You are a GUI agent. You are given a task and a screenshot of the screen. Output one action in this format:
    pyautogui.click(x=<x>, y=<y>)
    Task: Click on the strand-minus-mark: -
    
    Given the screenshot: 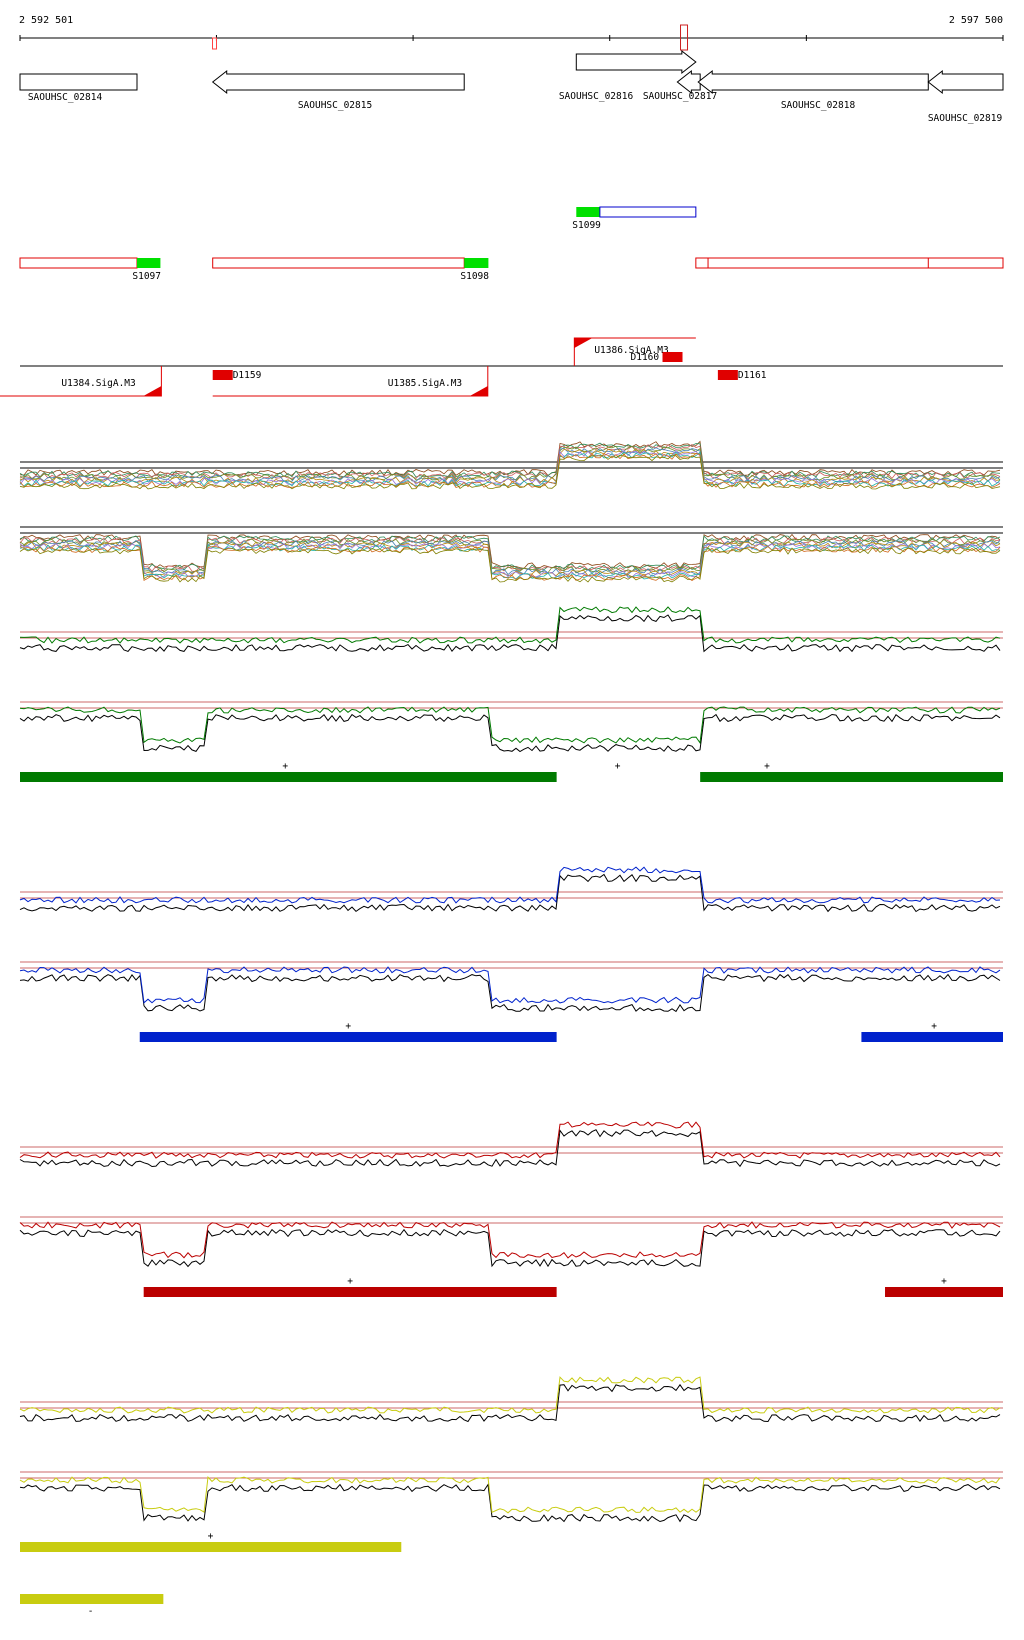 What is the action you would take?
    pyautogui.click(x=91, y=1611)
    